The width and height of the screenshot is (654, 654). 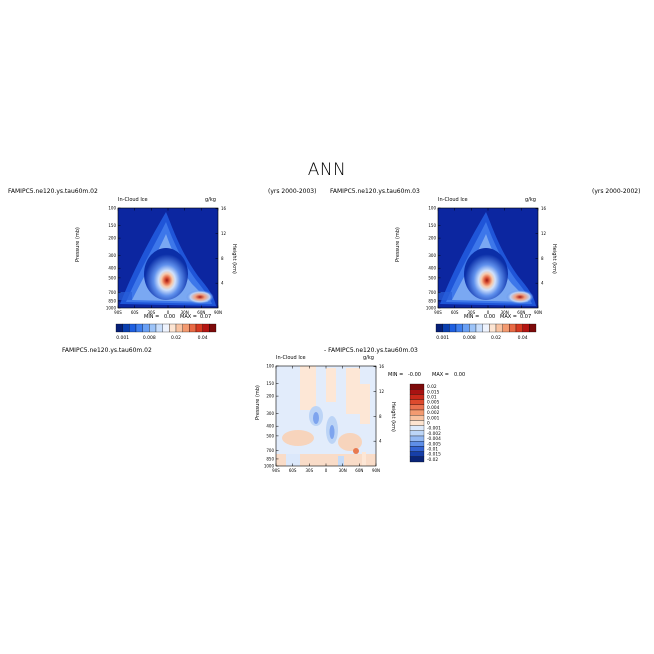 What do you see at coordinates (434, 455) in the screenshot?
I see `colorbar-label: -0.015` at bounding box center [434, 455].